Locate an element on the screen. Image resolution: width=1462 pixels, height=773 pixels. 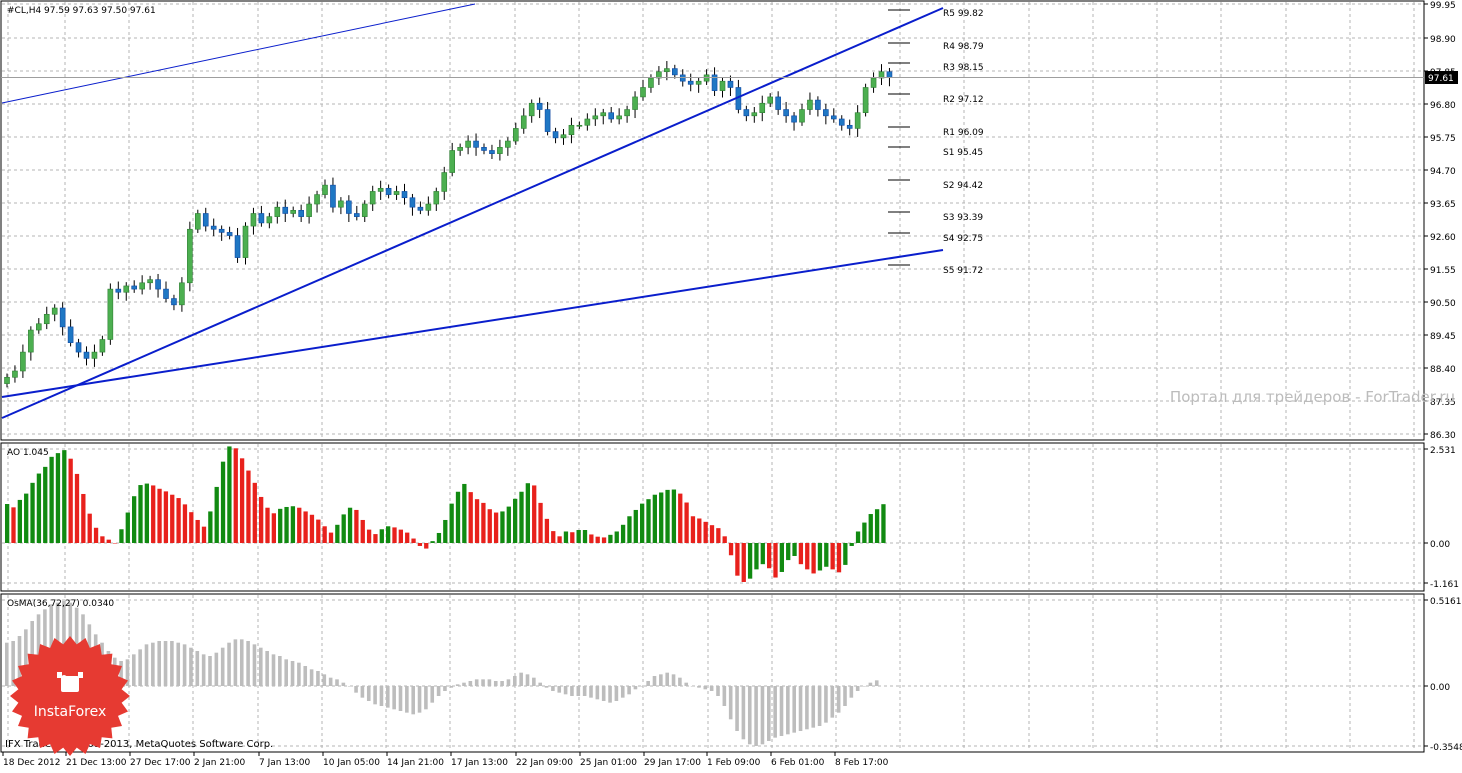
price-tick-label: 91.55 is located at coordinates (1443, 271).